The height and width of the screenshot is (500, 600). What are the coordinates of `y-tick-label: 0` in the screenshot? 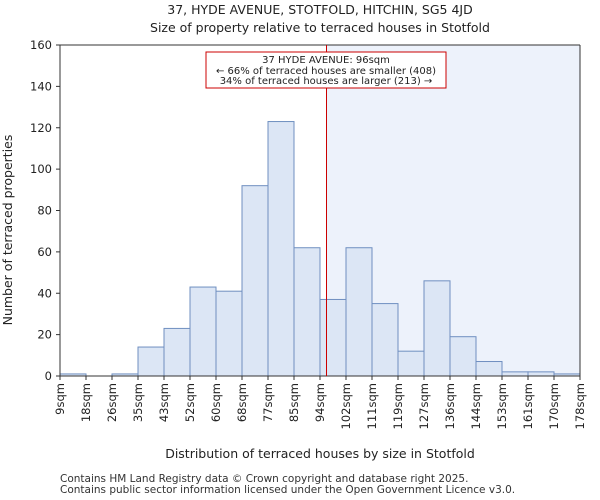 It's located at (48, 376).